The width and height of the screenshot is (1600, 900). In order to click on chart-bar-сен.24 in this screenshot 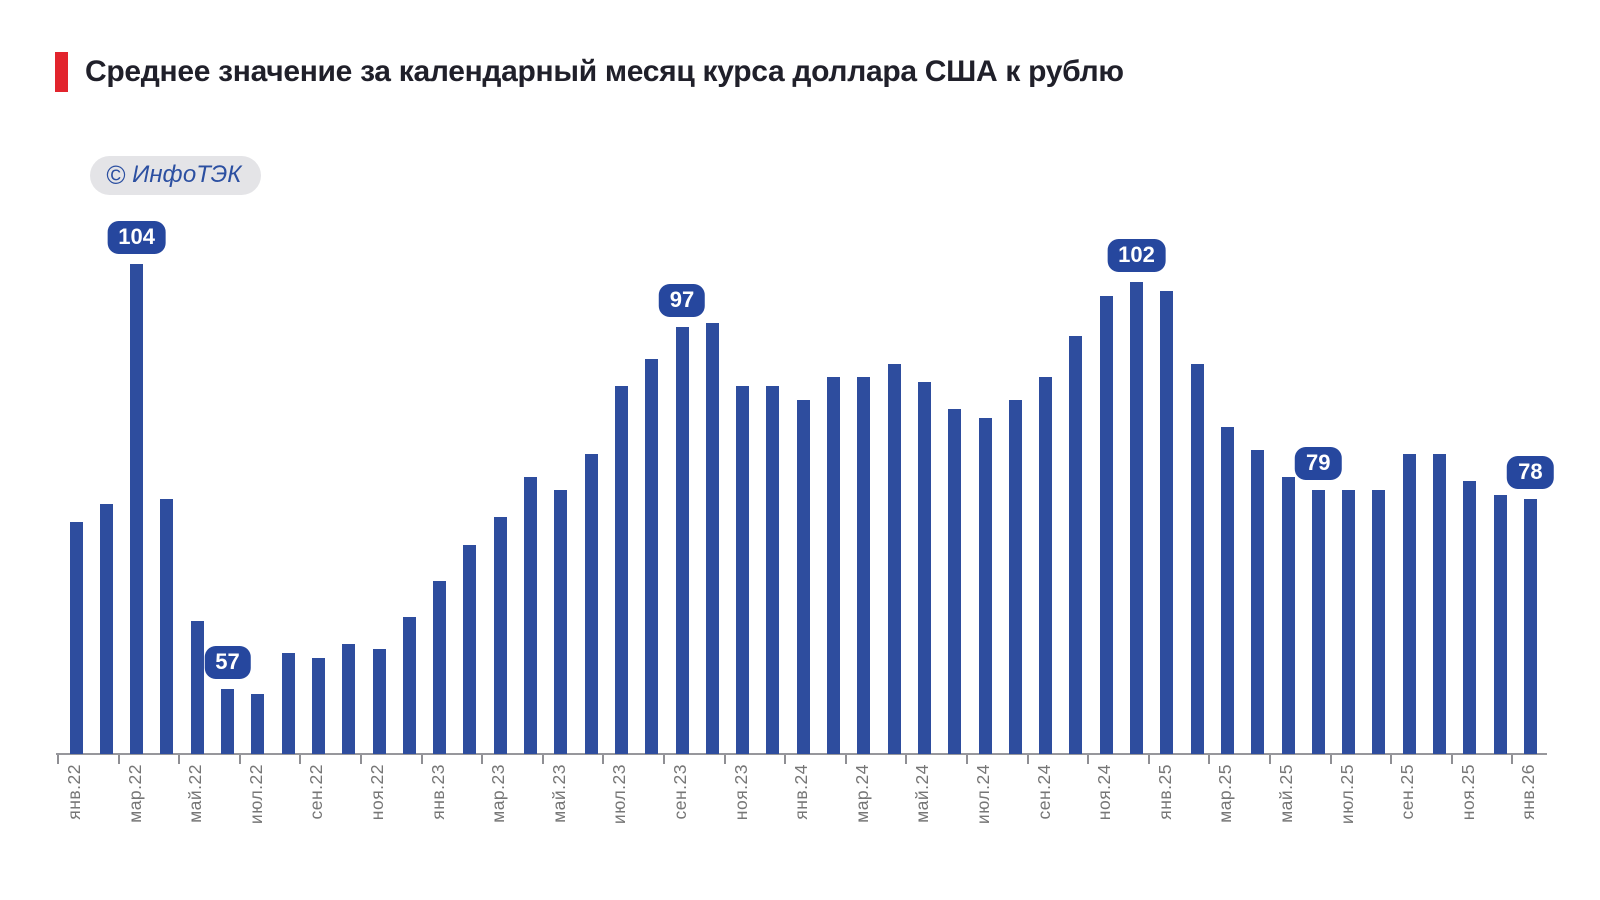, I will do `click(1046, 565)`.